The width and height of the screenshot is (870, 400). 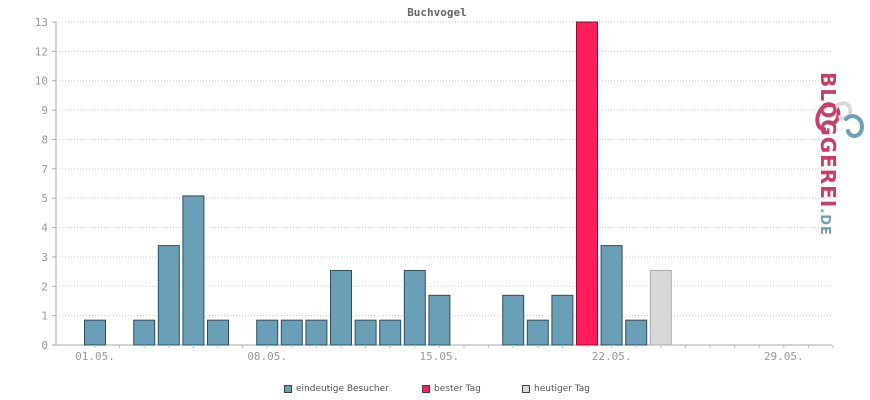 What do you see at coordinates (611, 295) in the screenshot?
I see `bar-eindeutige-besucher-22.05.` at bounding box center [611, 295].